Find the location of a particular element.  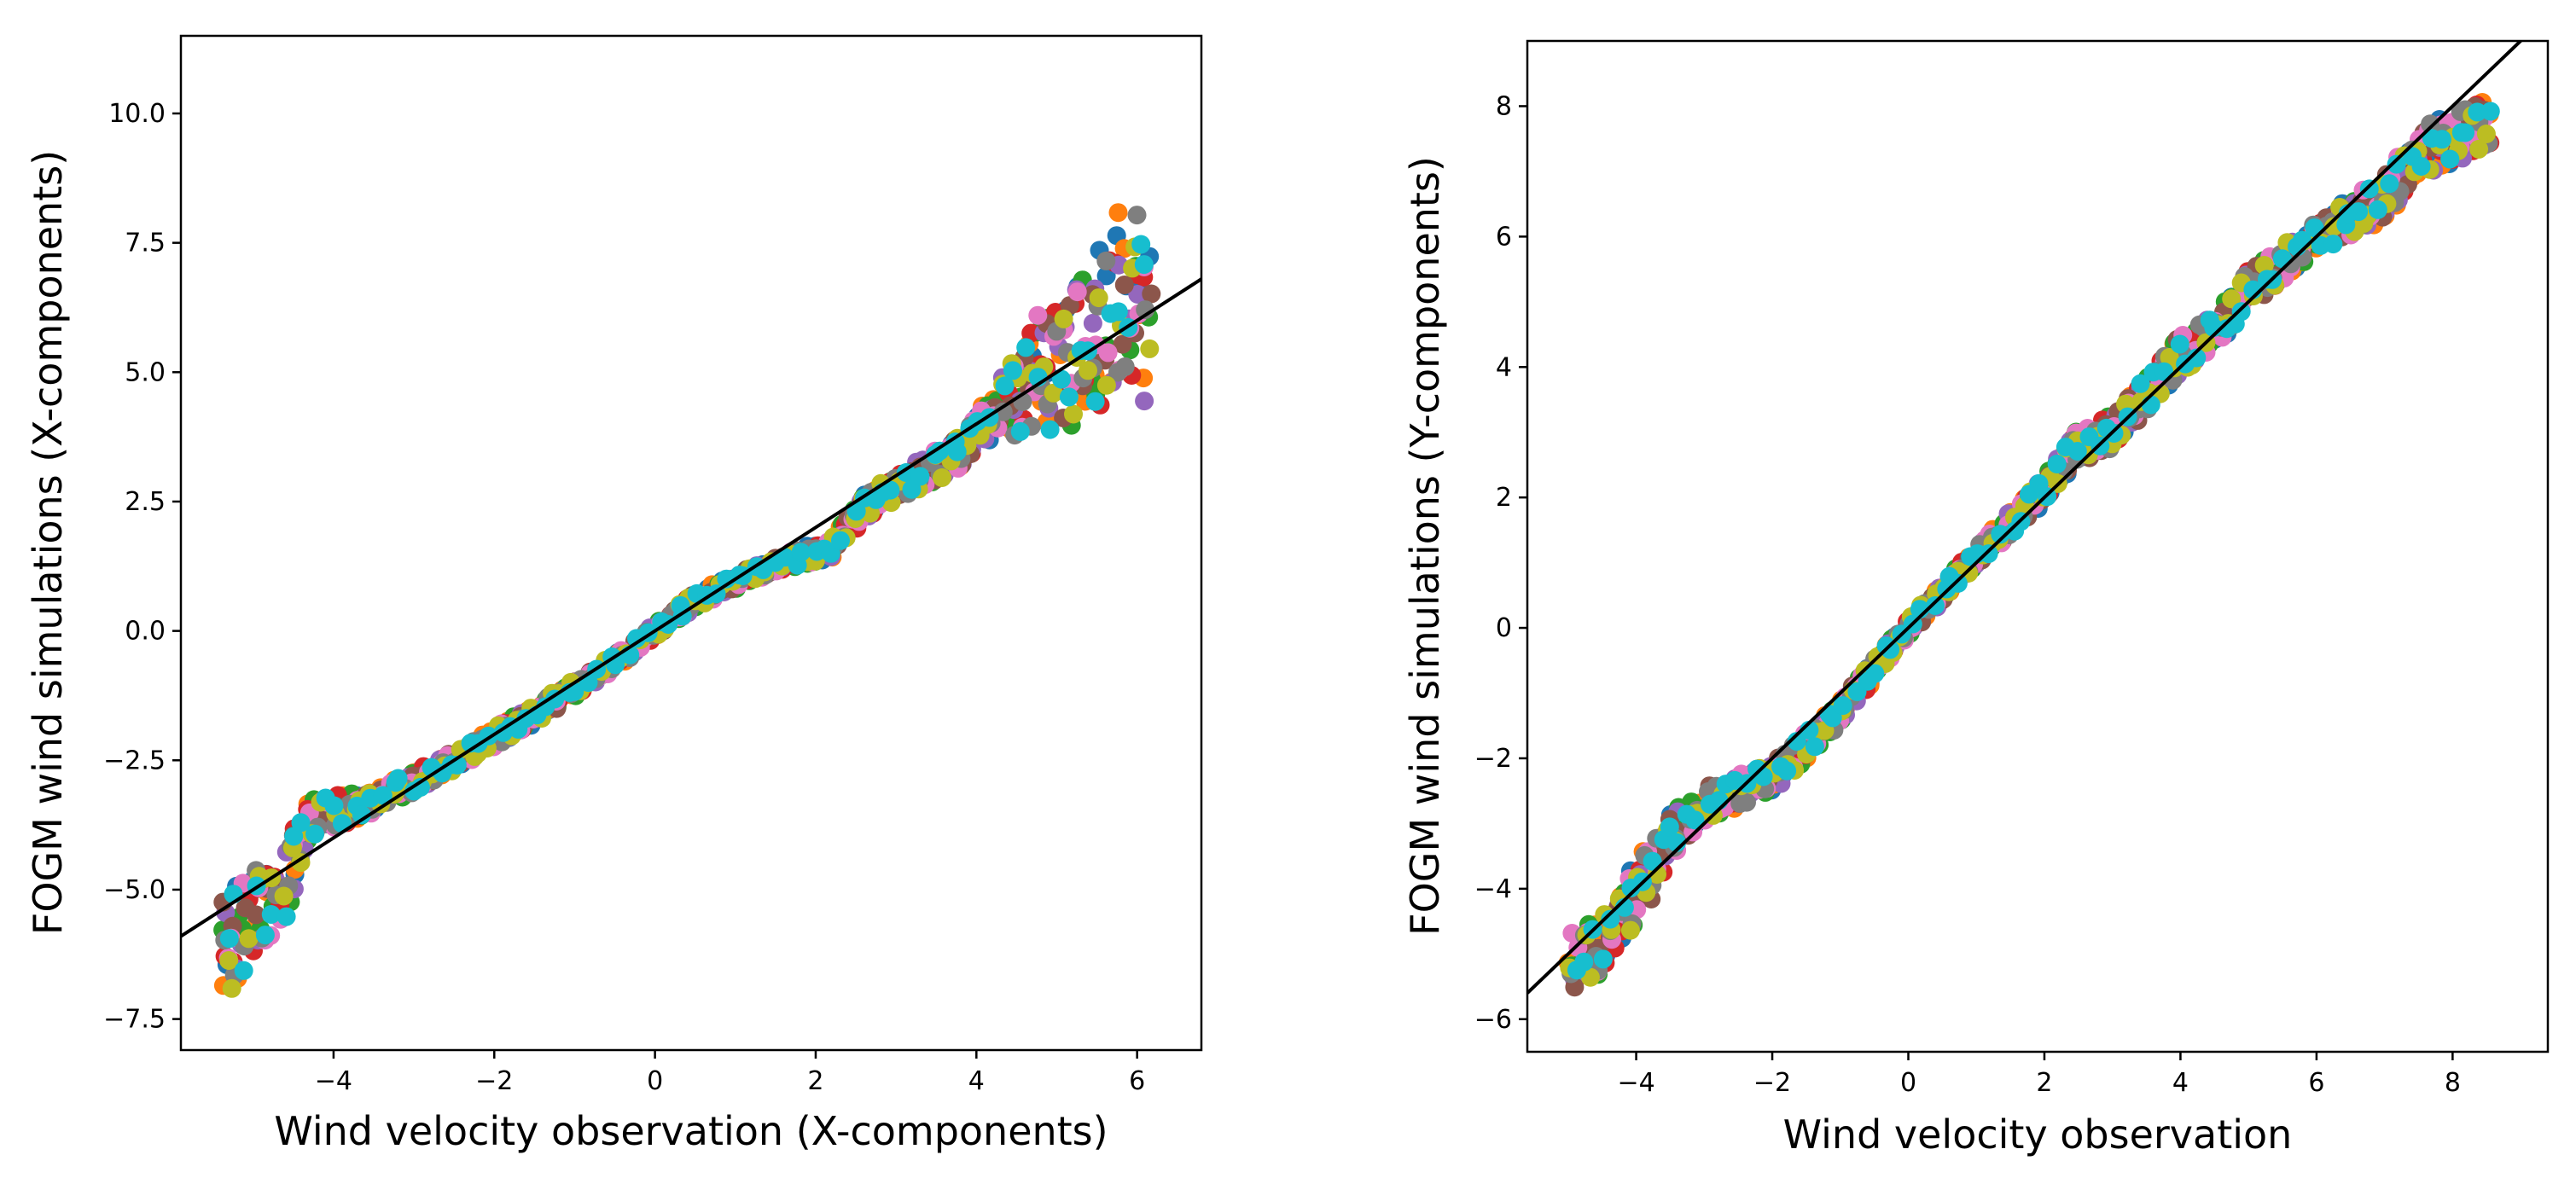

x-tick-label: 2 is located at coordinates (815, 1081).